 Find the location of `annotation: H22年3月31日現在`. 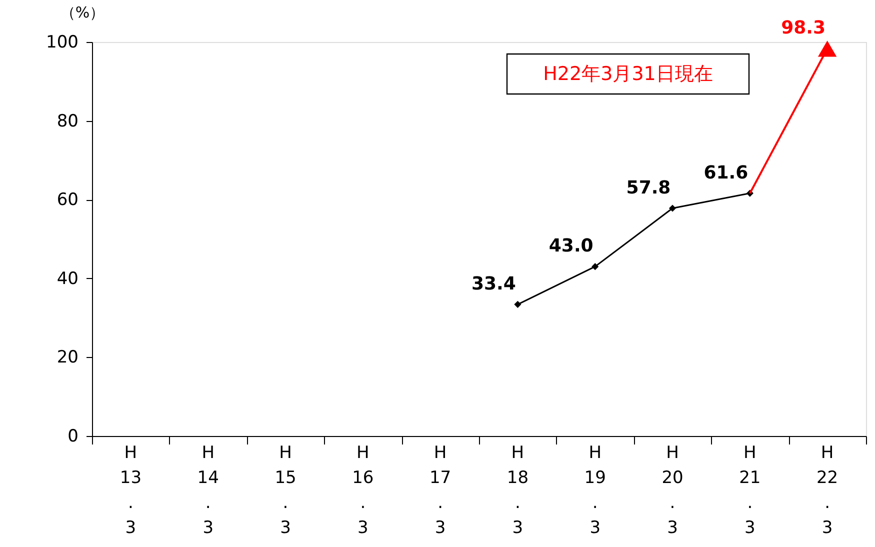

annotation: H22年3月31日現在 is located at coordinates (628, 74).